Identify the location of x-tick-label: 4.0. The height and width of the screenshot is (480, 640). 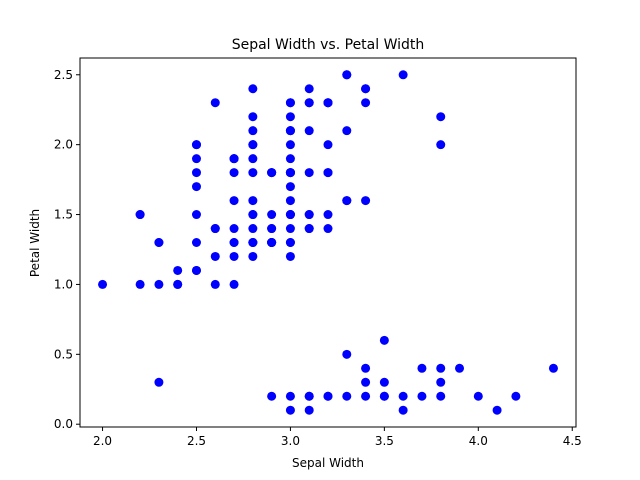
(478, 441).